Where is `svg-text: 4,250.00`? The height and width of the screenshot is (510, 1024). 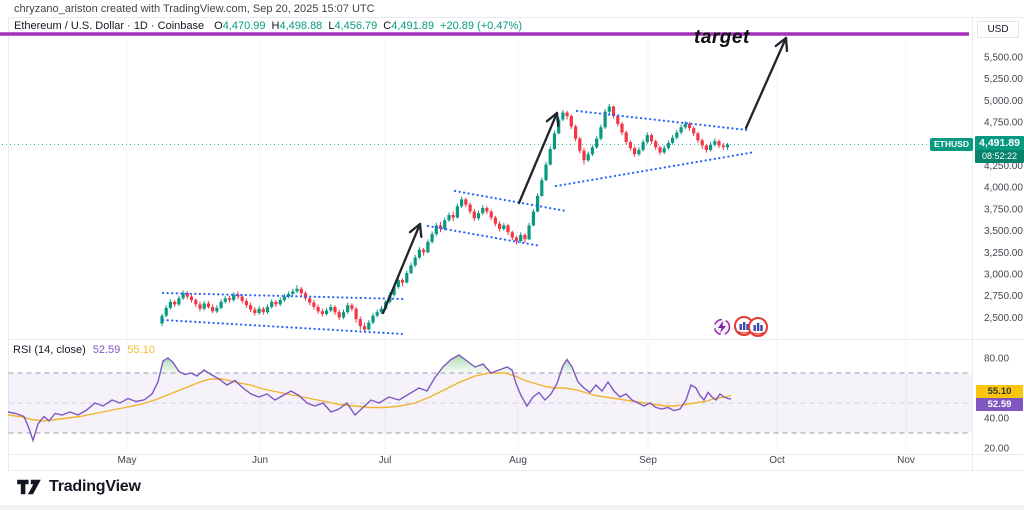
svg-text: 4,250.00 is located at coordinates (1003, 166).